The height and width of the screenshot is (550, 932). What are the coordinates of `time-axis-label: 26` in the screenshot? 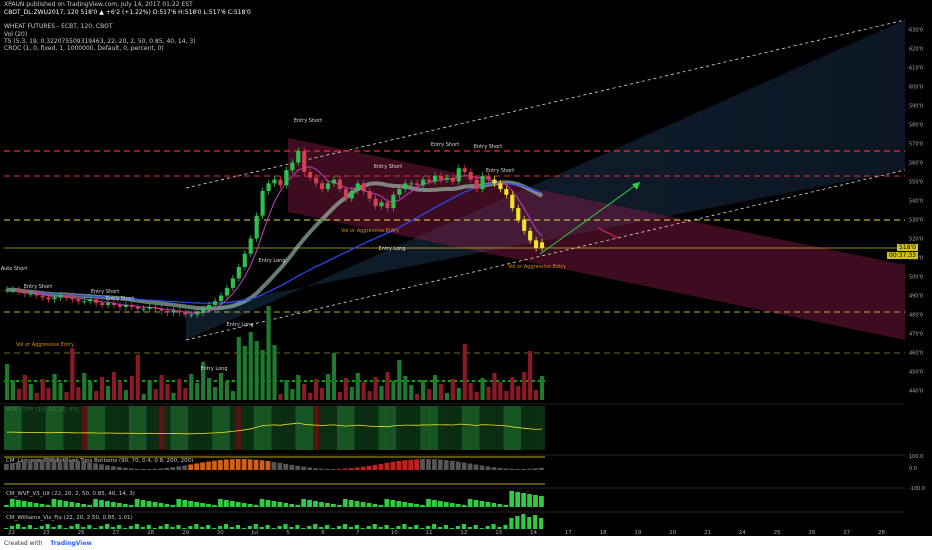 It's located at (811, 533).